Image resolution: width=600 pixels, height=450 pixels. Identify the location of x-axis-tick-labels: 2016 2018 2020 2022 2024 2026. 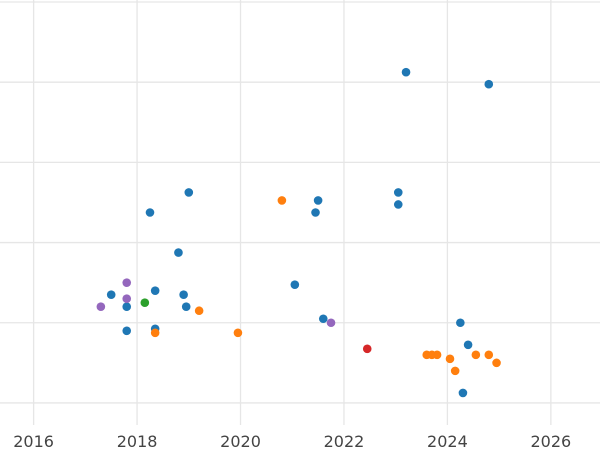
(292, 441).